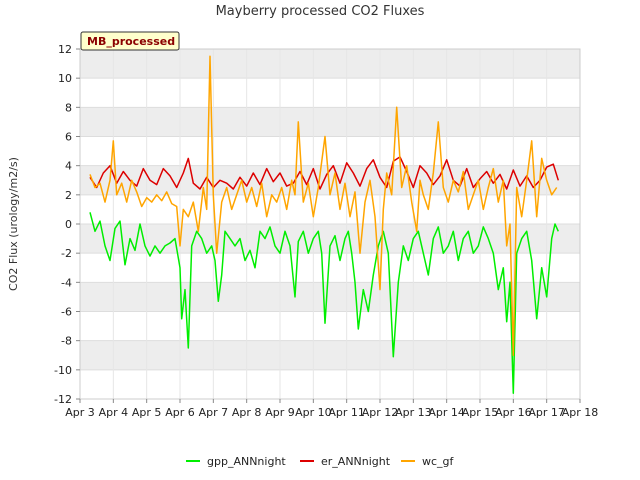 Image resolution: width=640 pixels, height=480 pixels. Describe the element at coordinates (180, 412) in the screenshot. I see `x-tick-label: Apr 6` at that location.